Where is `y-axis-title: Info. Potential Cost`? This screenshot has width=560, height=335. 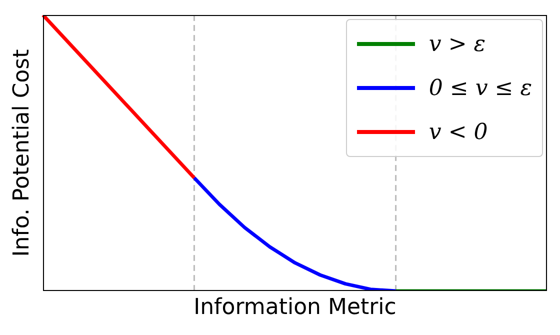
y-axis-title: Info. Potential Cost is located at coordinates (22, 153).